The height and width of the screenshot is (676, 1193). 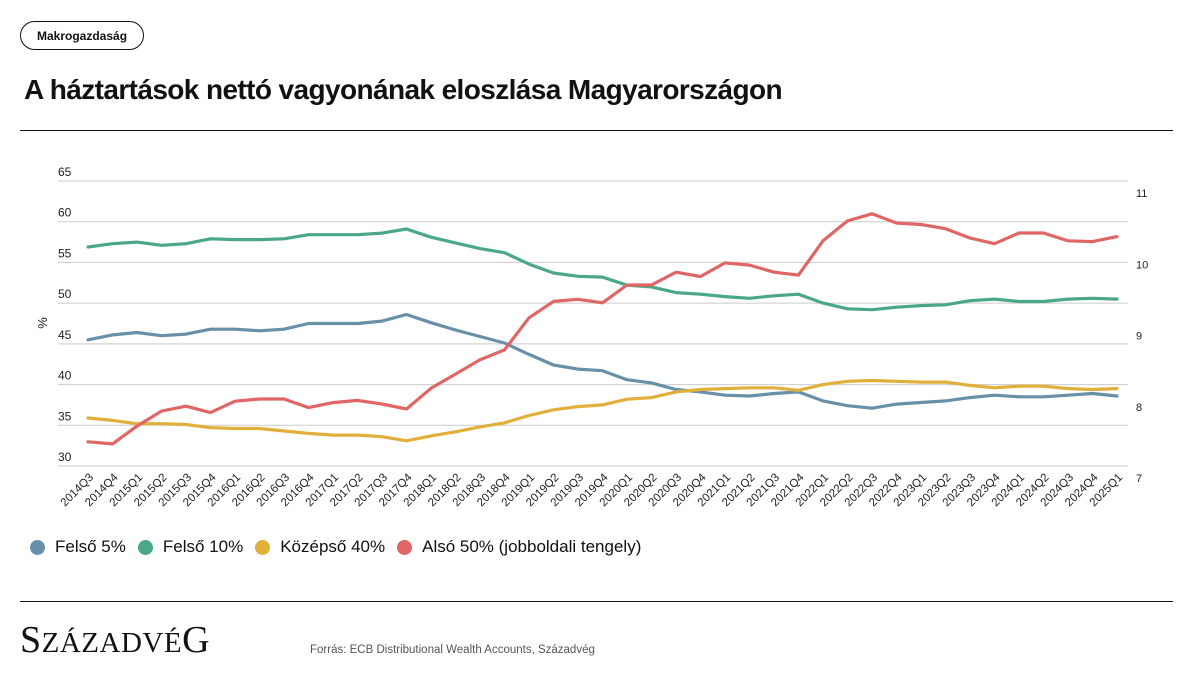 I want to click on left-tick-label: 45, so click(x=65, y=335).